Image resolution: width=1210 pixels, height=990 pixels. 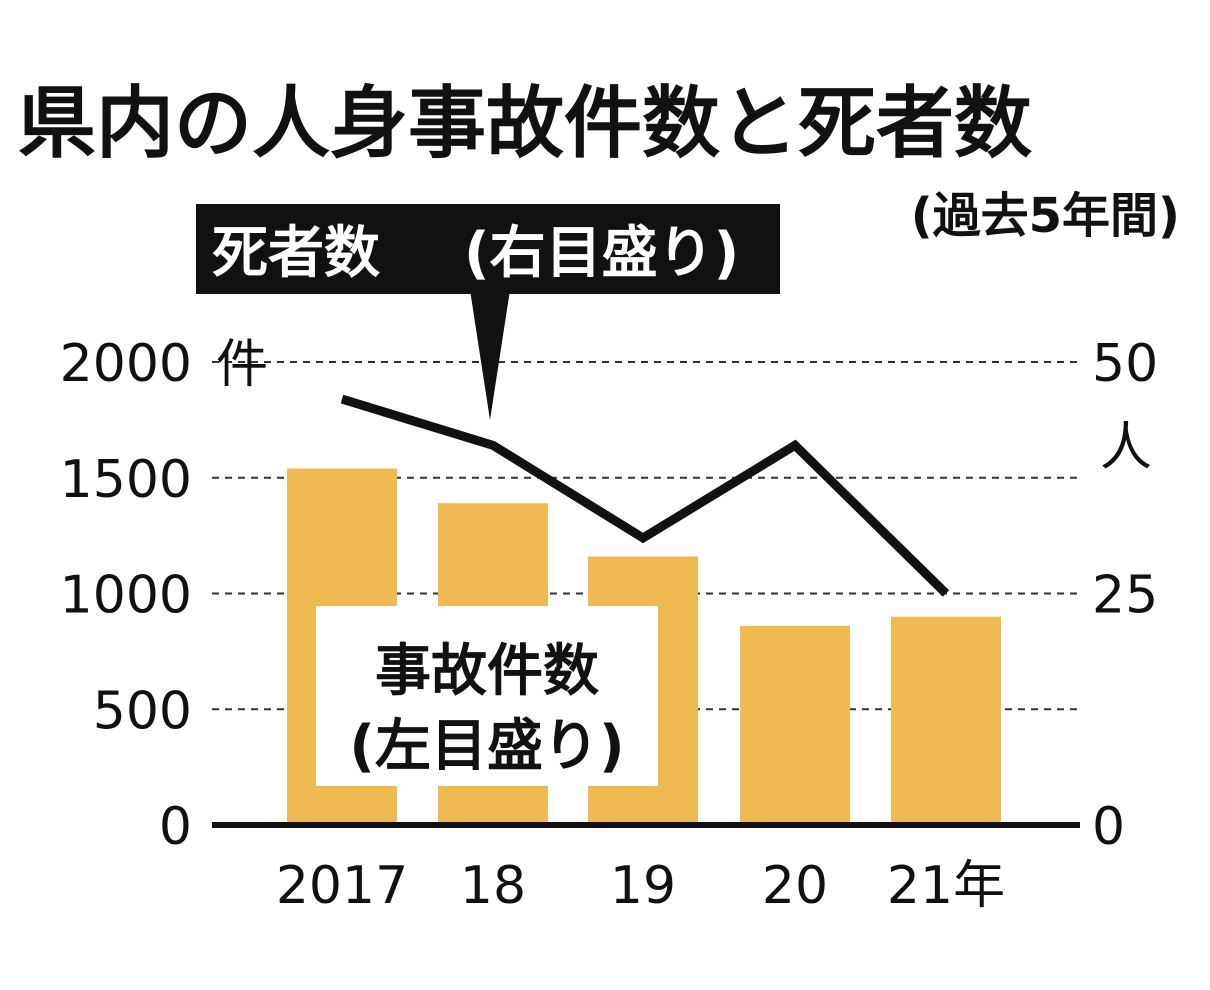 What do you see at coordinates (1045, 216) in the screenshot?
I see `chart-subtitle: (過去5年間)` at bounding box center [1045, 216].